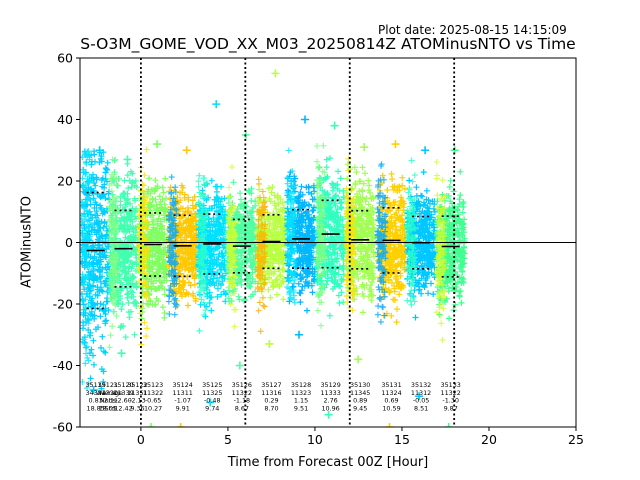 The width and height of the screenshot is (640, 480). Describe the element at coordinates (271, 393) in the screenshot. I see `orbit-stat-35127-1: 11316` at that location.